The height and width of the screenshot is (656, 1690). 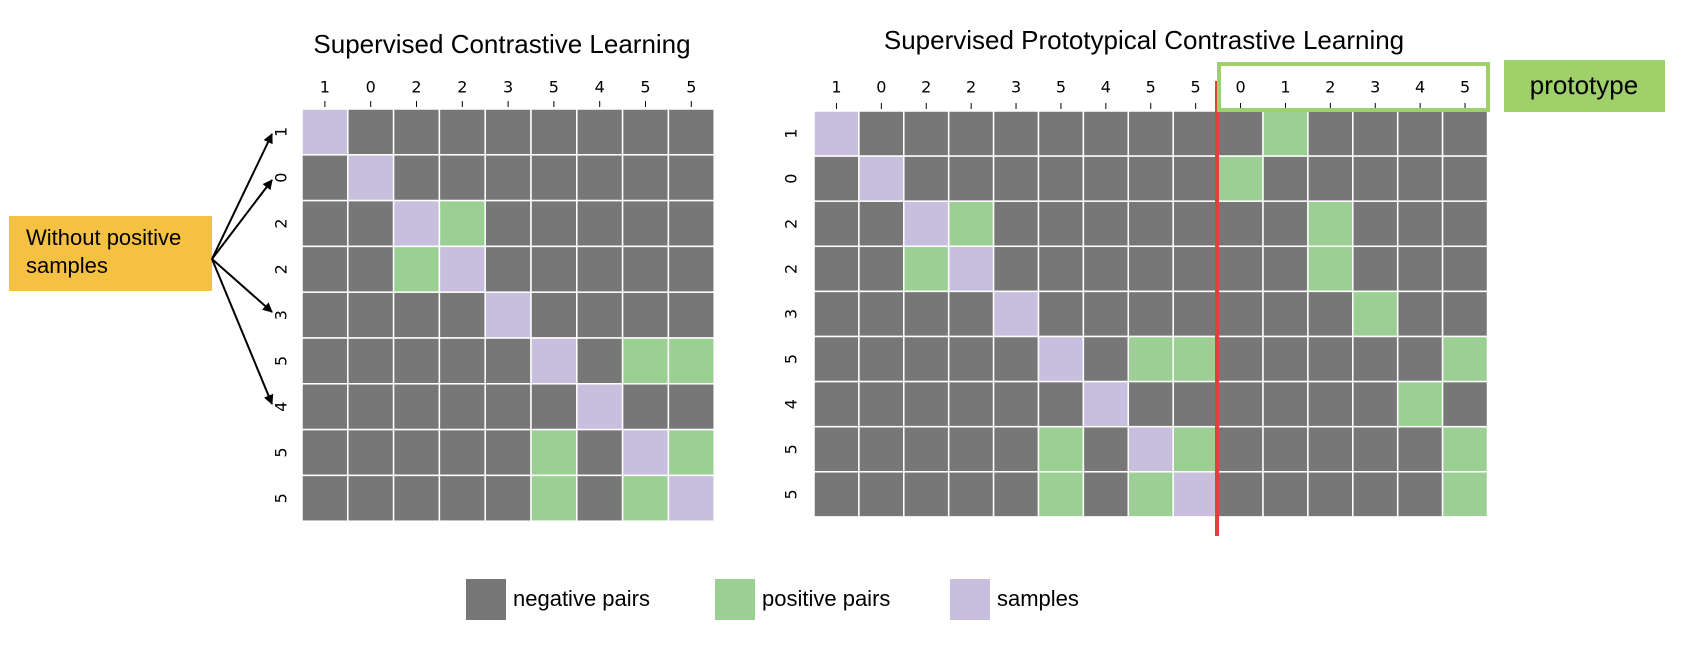 I want to click on row-label: 1, so click(x=281, y=132).